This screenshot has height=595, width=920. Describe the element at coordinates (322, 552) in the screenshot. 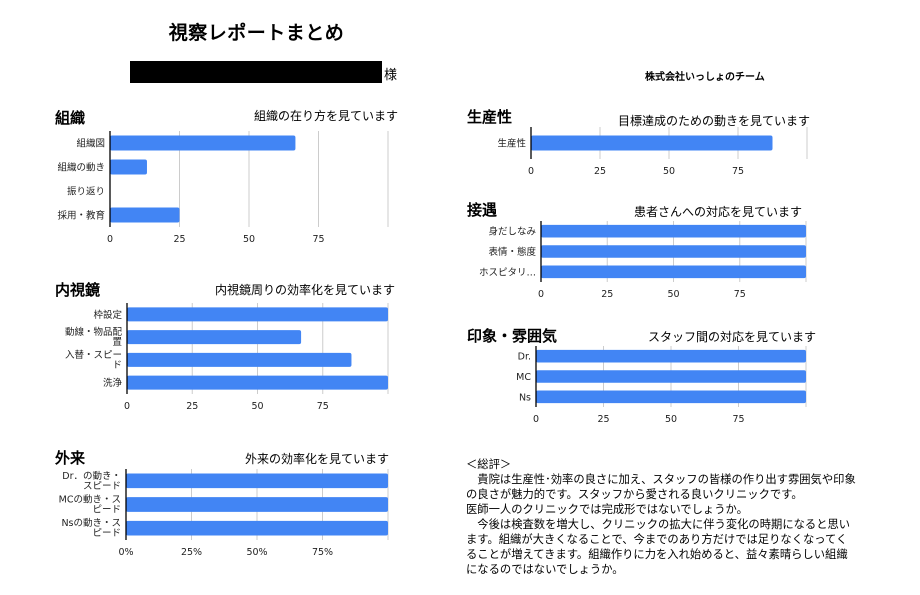

I see `x-tick-label: 75%` at that location.